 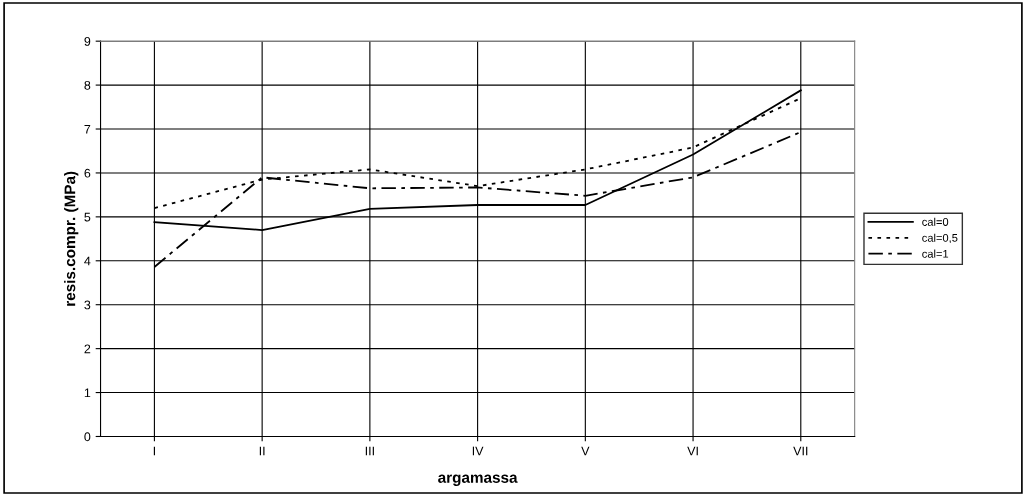 What do you see at coordinates (87, 41) in the screenshot?
I see `y-tick-label: 9` at bounding box center [87, 41].